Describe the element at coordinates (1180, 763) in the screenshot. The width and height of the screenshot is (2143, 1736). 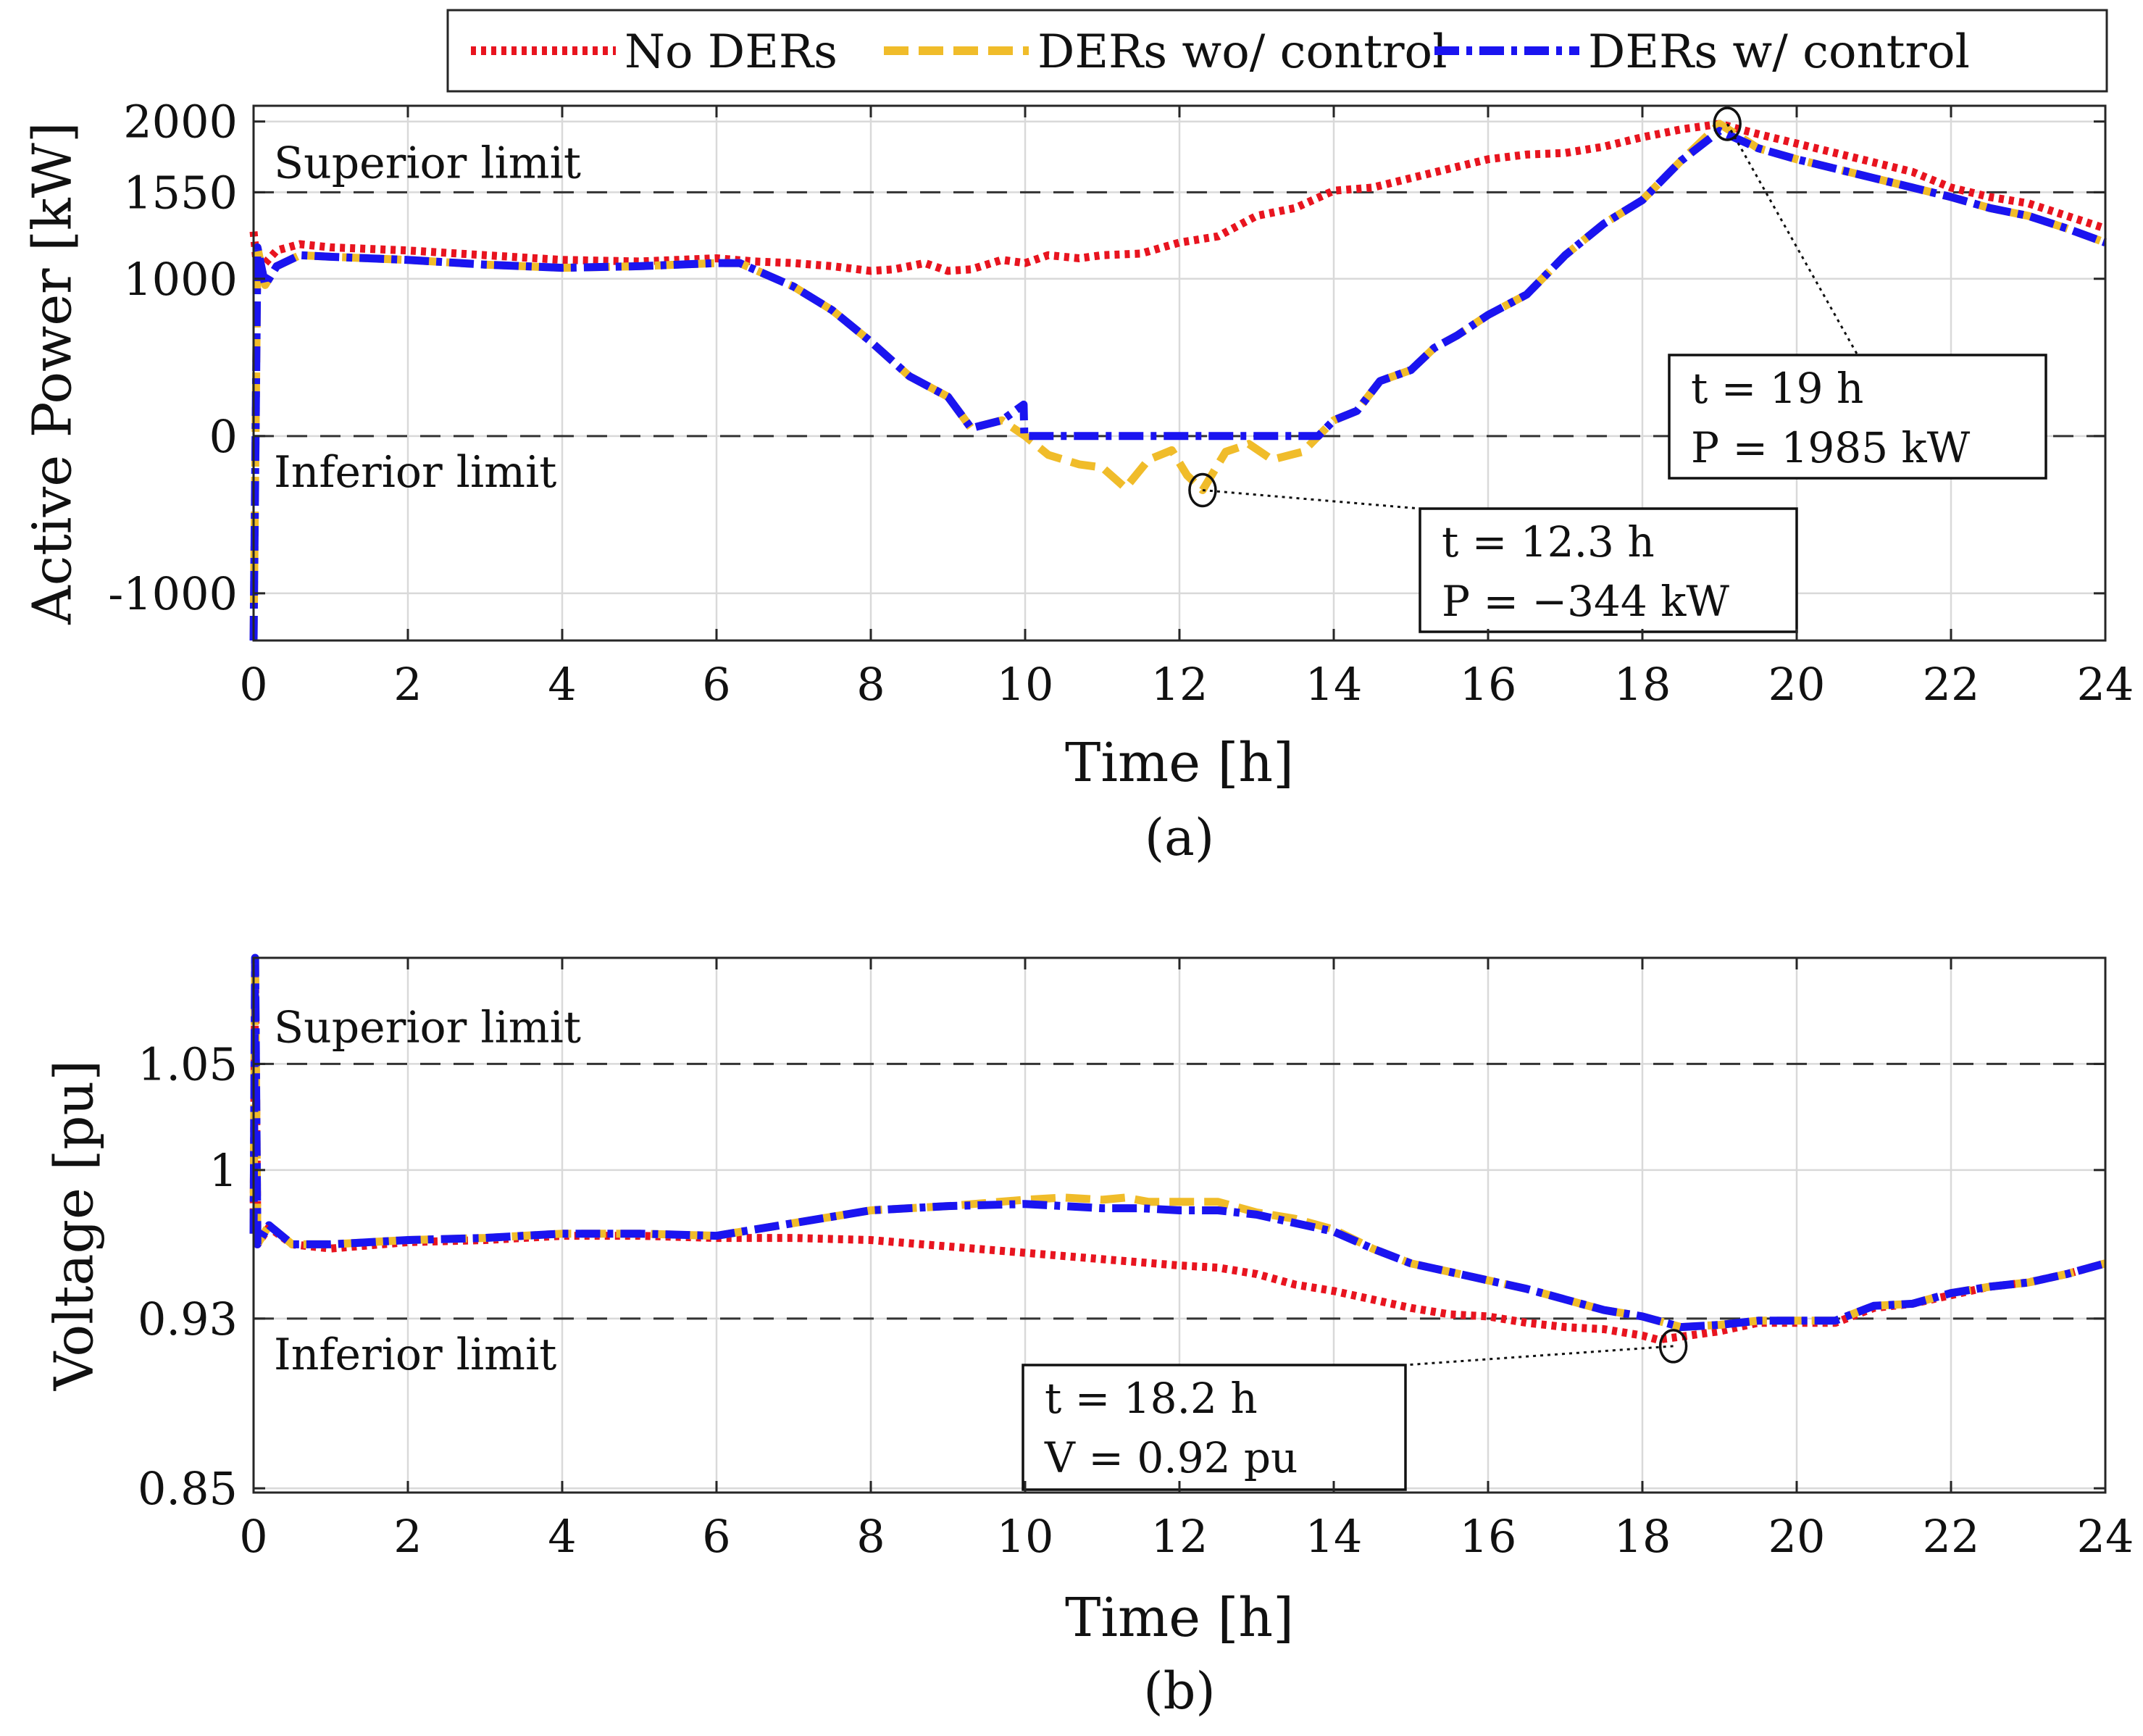
I see `subplot-a-x-axis-label: Time [h]` at that location.